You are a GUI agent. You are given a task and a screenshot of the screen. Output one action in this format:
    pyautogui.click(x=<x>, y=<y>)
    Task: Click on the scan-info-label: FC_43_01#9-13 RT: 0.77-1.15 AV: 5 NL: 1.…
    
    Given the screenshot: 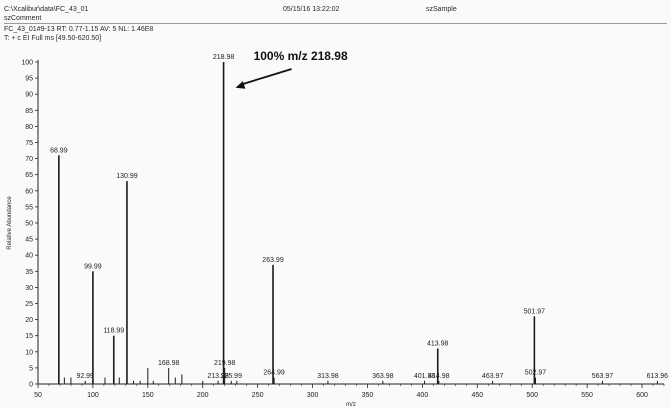 What is the action you would take?
    pyautogui.click(x=79, y=29)
    